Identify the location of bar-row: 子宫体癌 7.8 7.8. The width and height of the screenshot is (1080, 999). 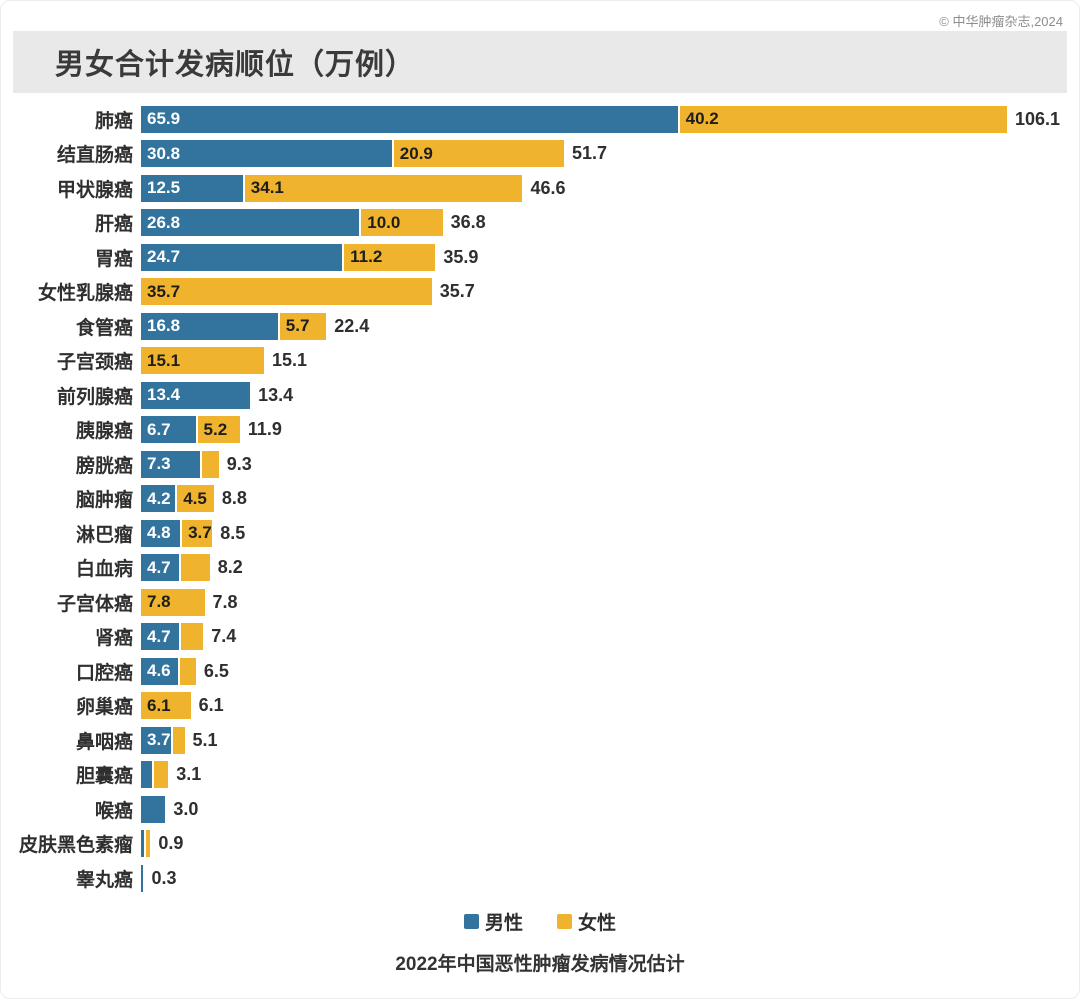
(540, 602).